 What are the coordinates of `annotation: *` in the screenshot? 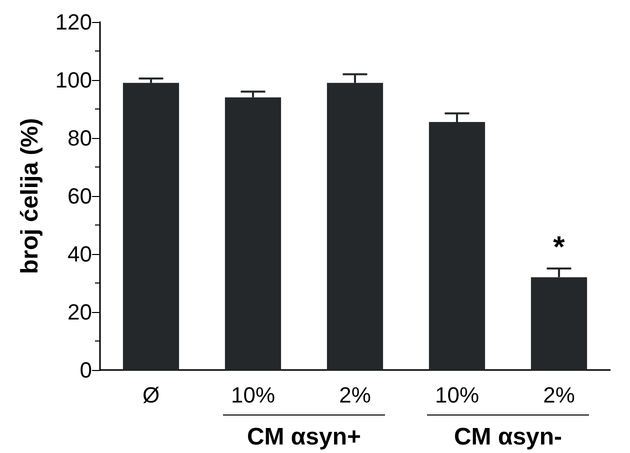 It's located at (559, 247).